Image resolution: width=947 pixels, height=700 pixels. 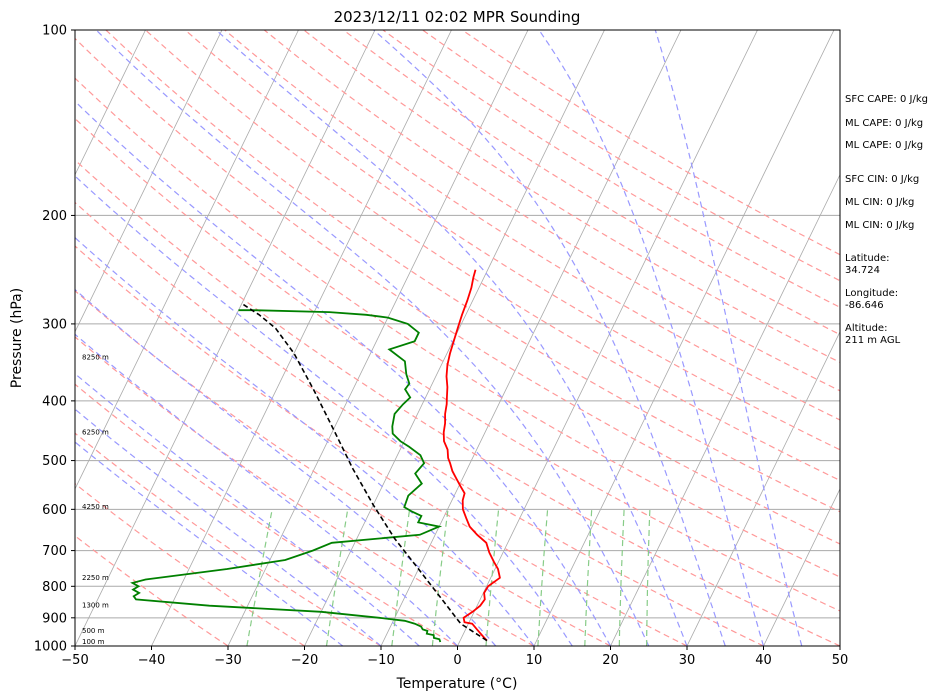 I want to click on x-tick-label: −50, so click(x=74, y=660).